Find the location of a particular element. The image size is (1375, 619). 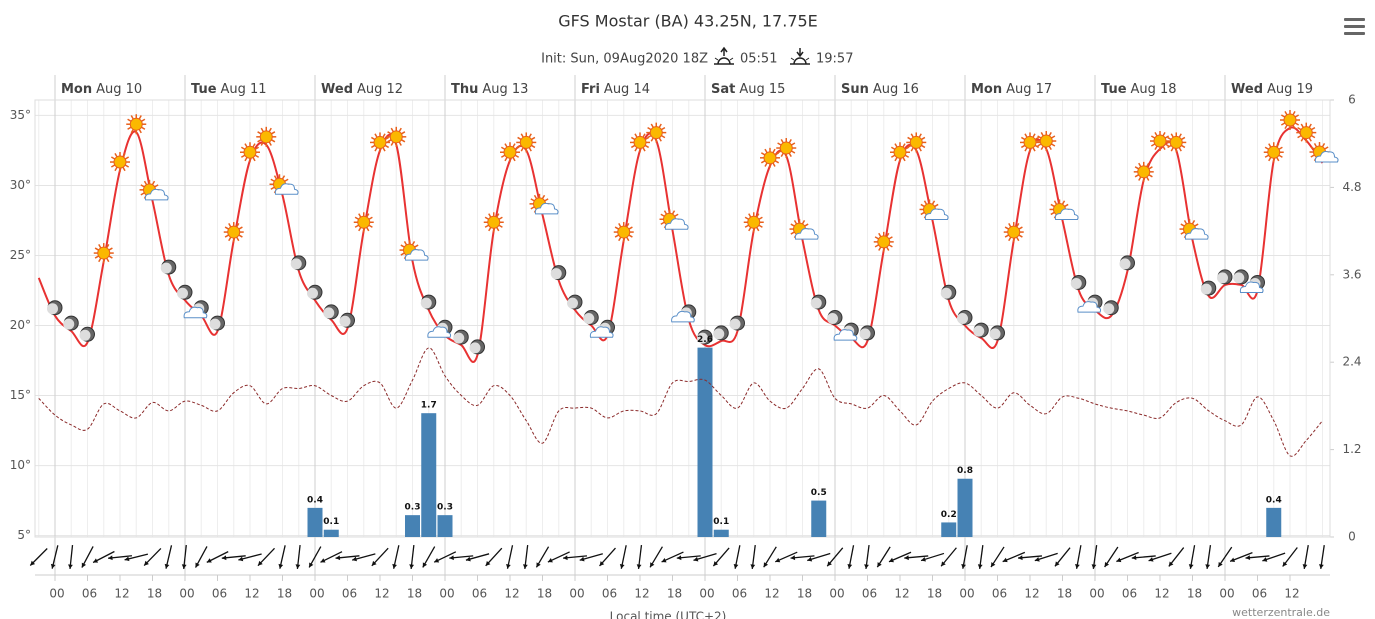

data-label: 0.5 is located at coordinates (819, 493).